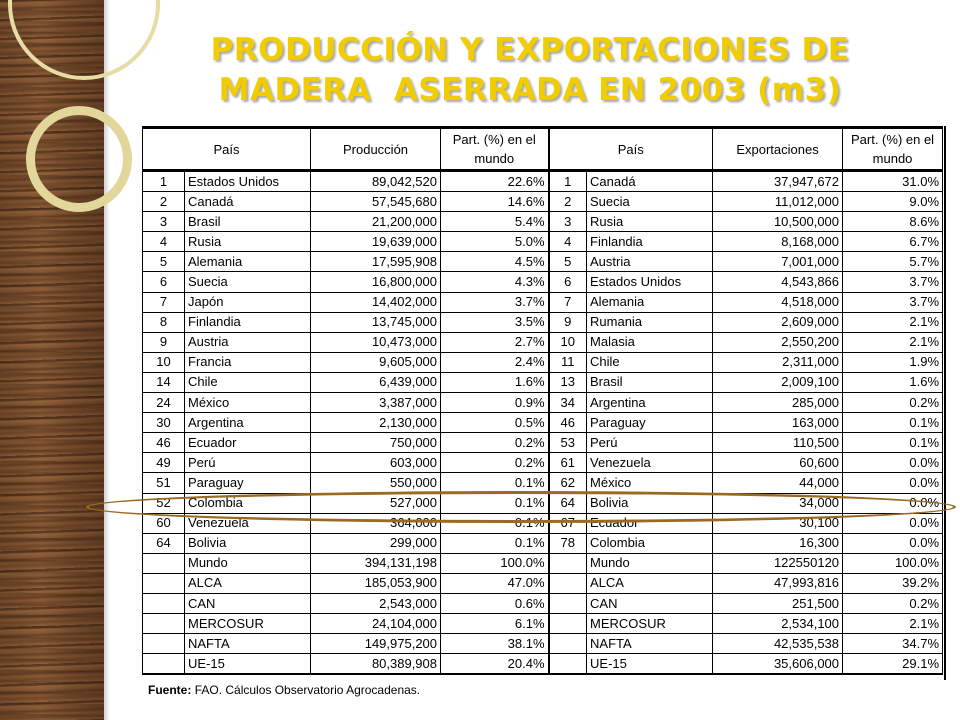  I want to click on exports-cell: 251,500, so click(778, 603).